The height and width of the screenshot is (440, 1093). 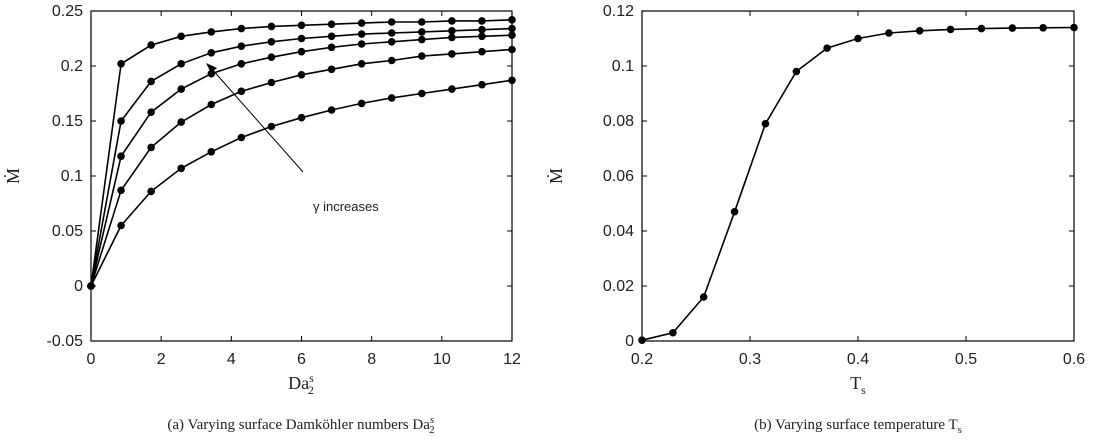 What do you see at coordinates (442, 359) in the screenshot?
I see `x-tick-label: 10` at bounding box center [442, 359].